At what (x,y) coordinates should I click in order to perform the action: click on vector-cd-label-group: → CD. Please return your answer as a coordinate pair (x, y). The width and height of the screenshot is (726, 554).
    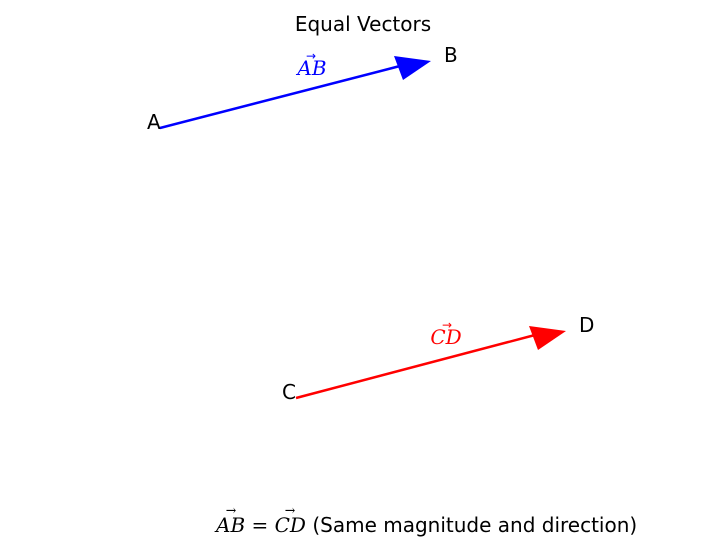
    Looking at the image, I should click on (445, 333).